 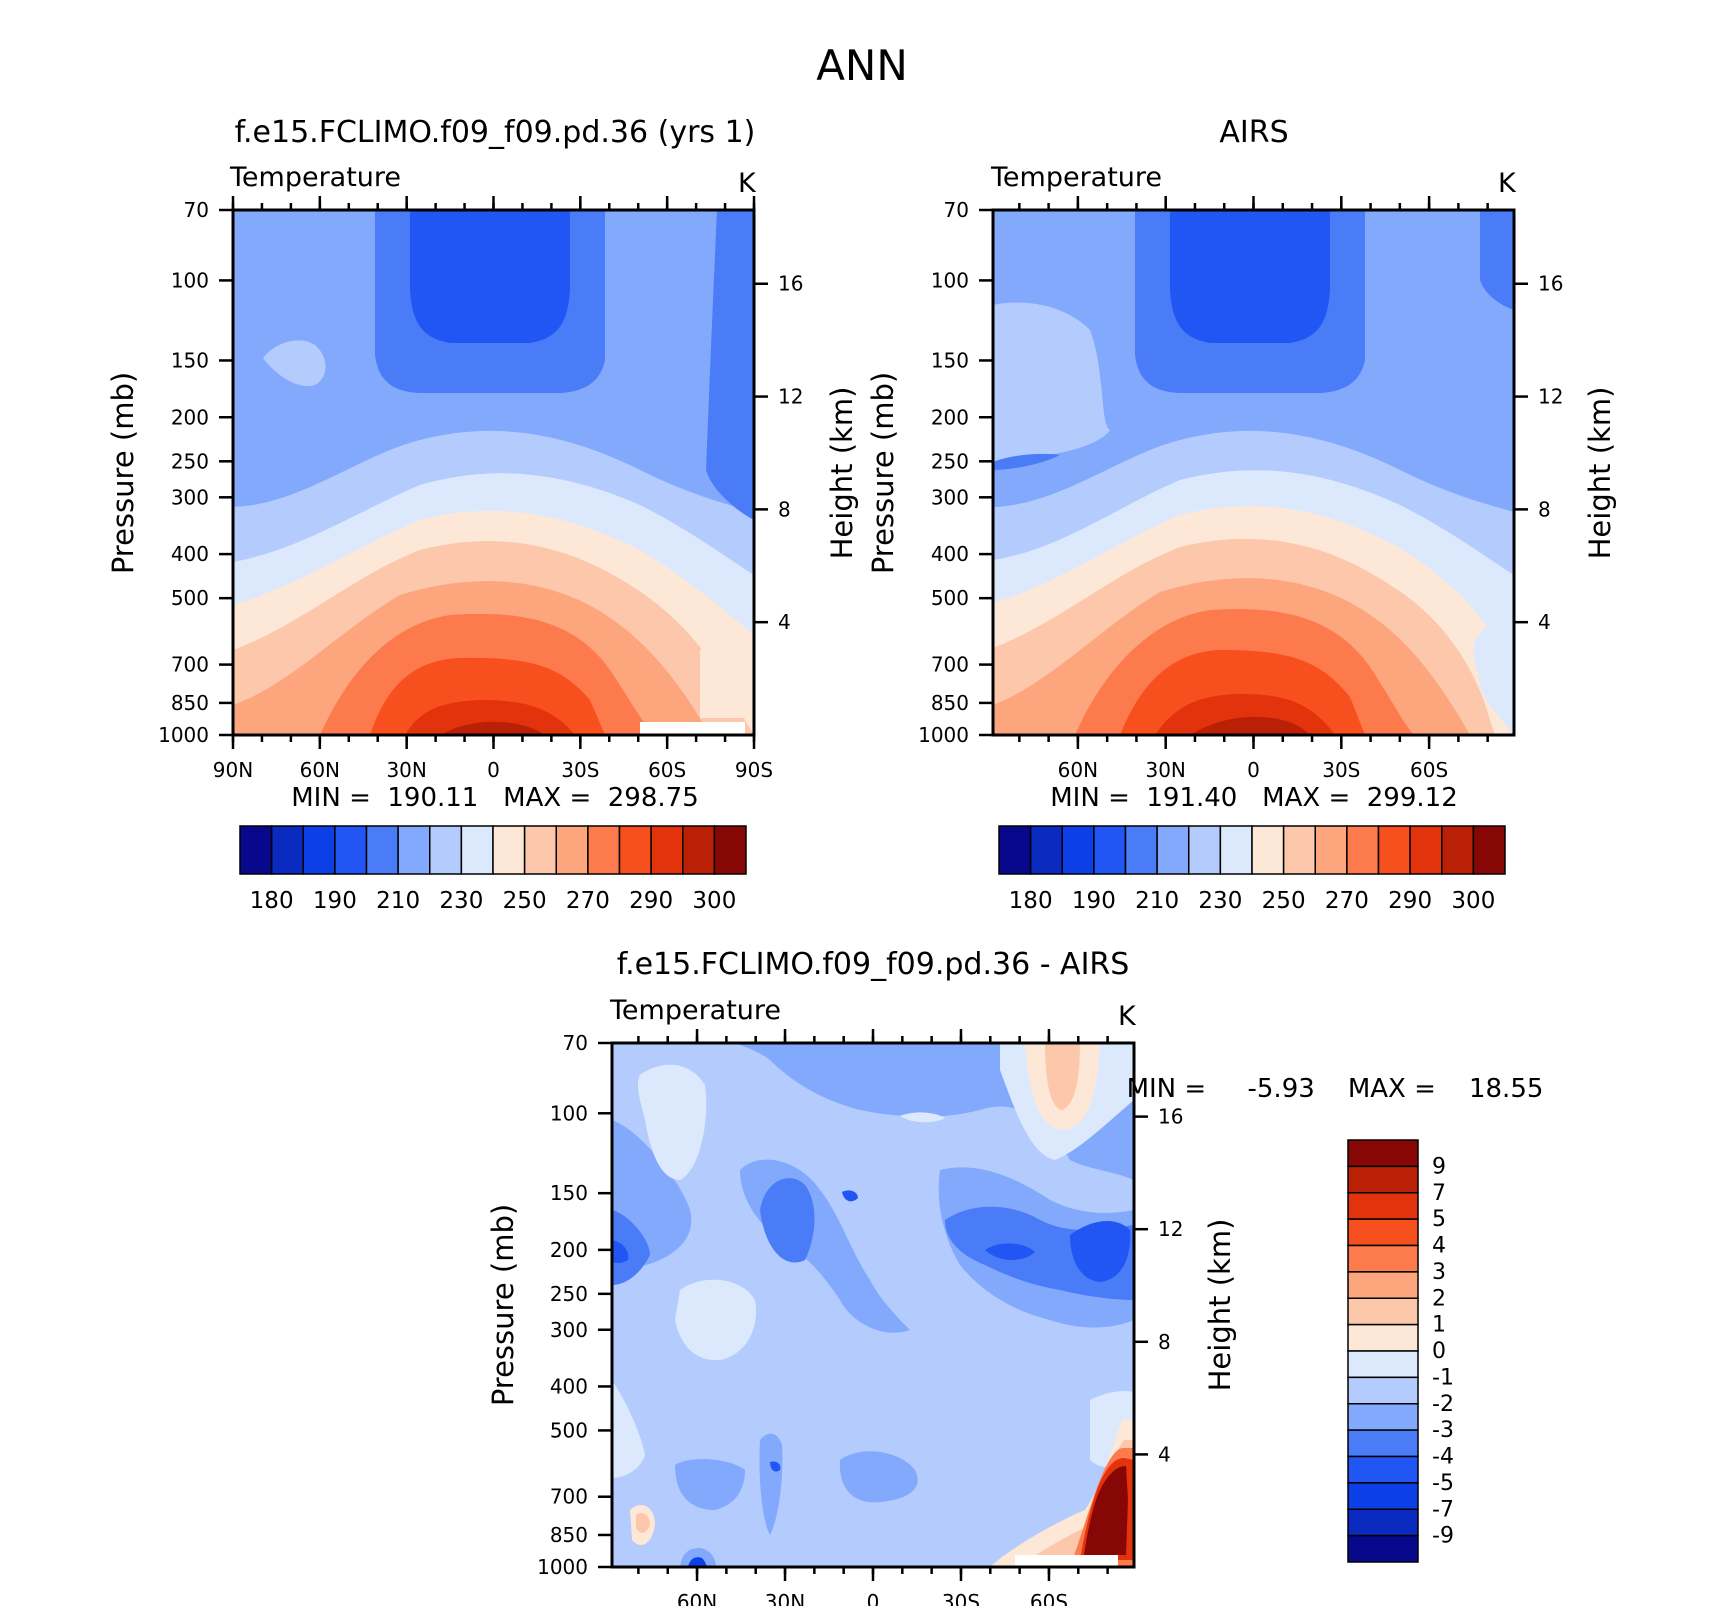 What do you see at coordinates (950, 703) in the screenshot?
I see `obs-y-tick-label-9: 850` at bounding box center [950, 703].